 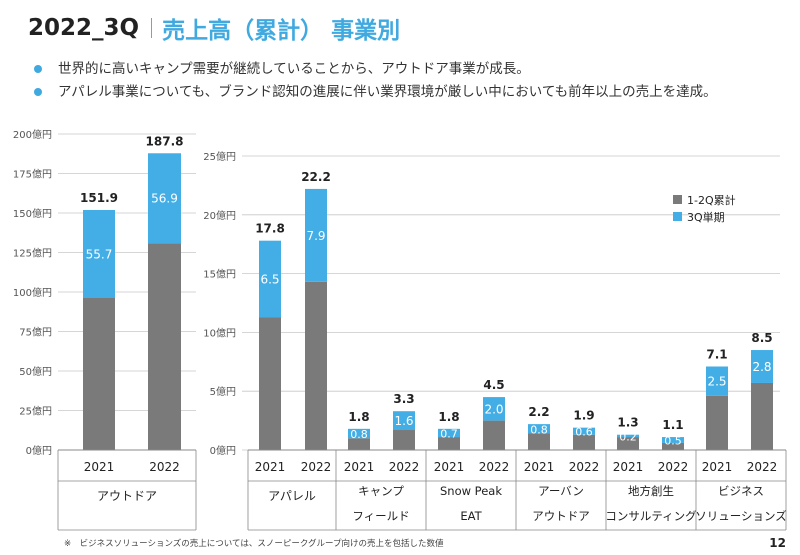 What do you see at coordinates (316, 177) in the screenshot?
I see `data-label-total: 22.2` at bounding box center [316, 177].